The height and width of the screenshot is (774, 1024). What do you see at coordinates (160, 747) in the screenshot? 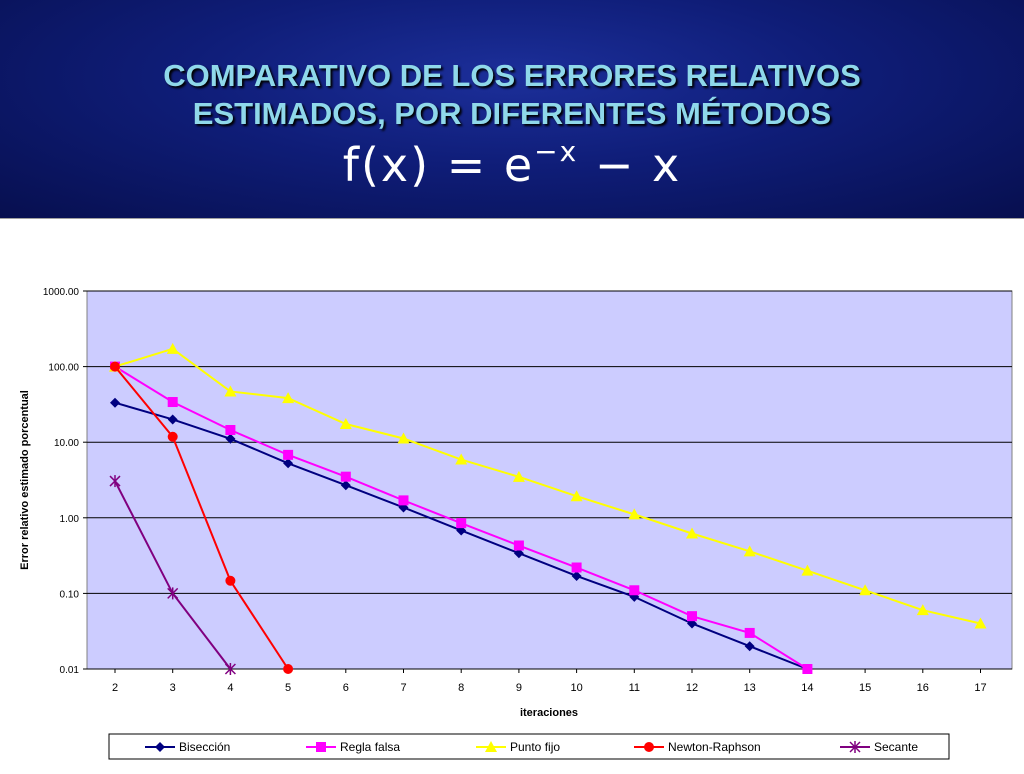
I see `legend-marker-biseccion` at bounding box center [160, 747].